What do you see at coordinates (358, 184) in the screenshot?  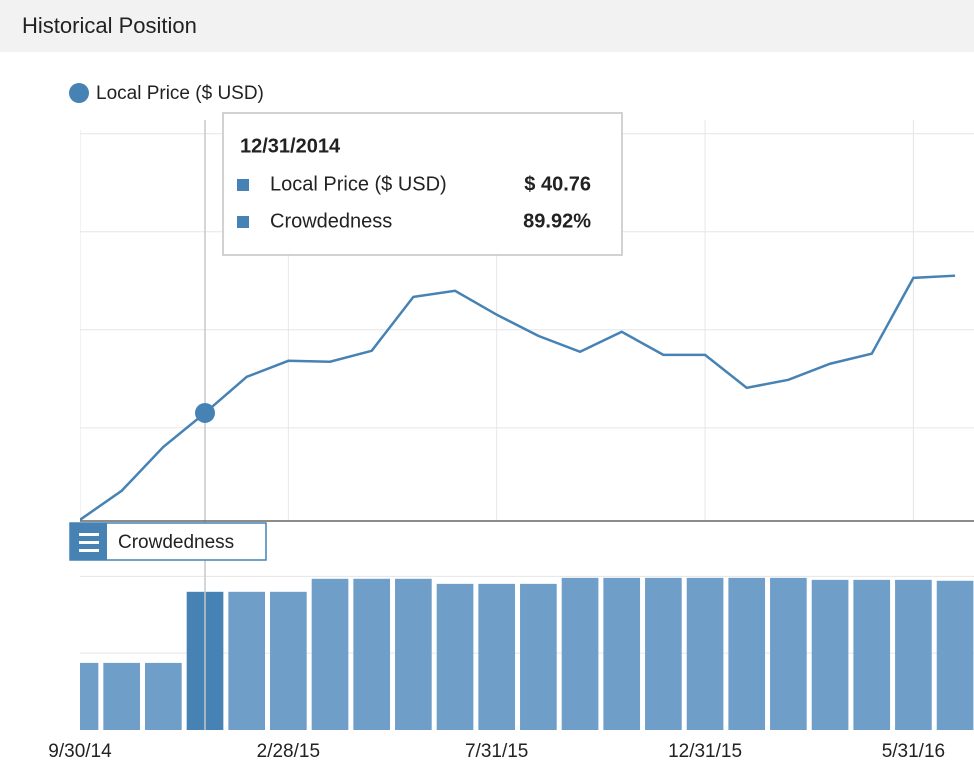 I see `tooltip-series-name: Local Price ($ USD)` at bounding box center [358, 184].